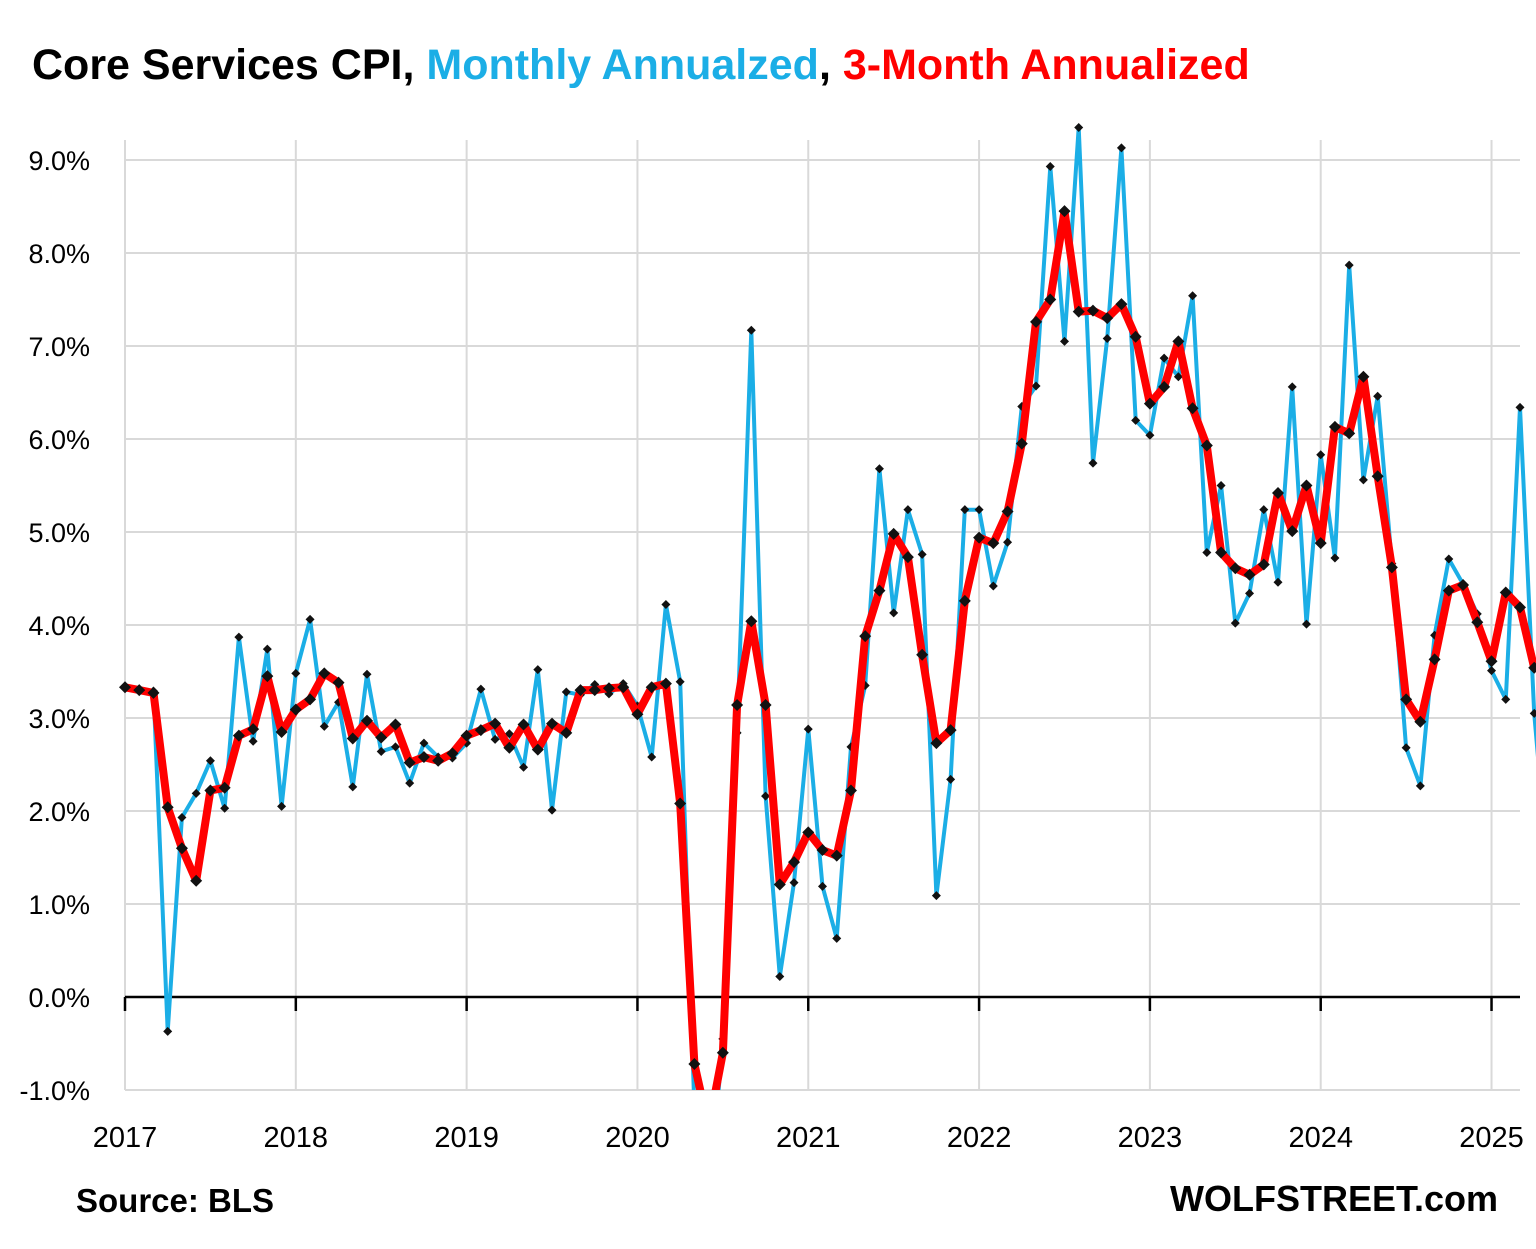  What do you see at coordinates (59, 440) in the screenshot?
I see `y-tick-label: 6.0%` at bounding box center [59, 440].